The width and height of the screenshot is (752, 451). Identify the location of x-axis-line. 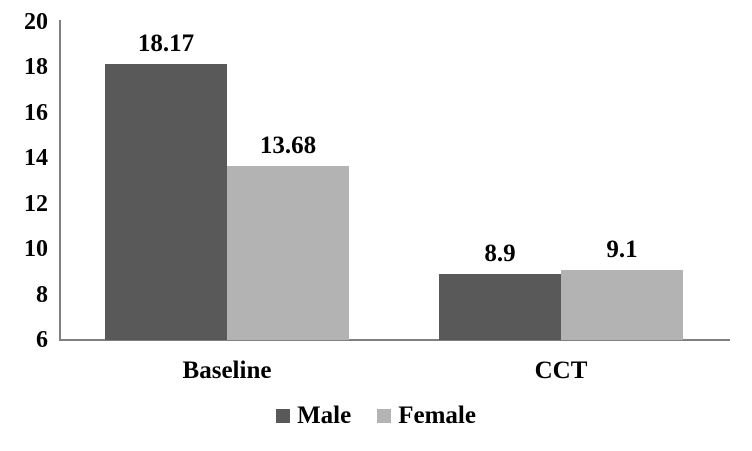
(394, 340).